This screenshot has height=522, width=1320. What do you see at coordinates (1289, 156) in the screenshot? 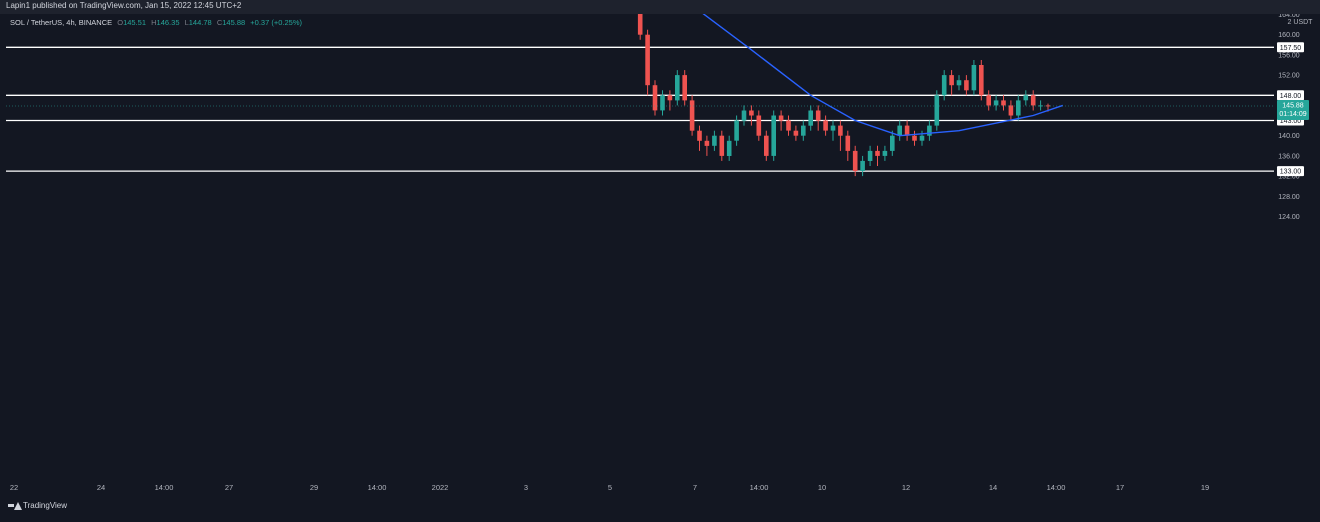
I see `price-tick-label: 136.00` at bounding box center [1289, 156].